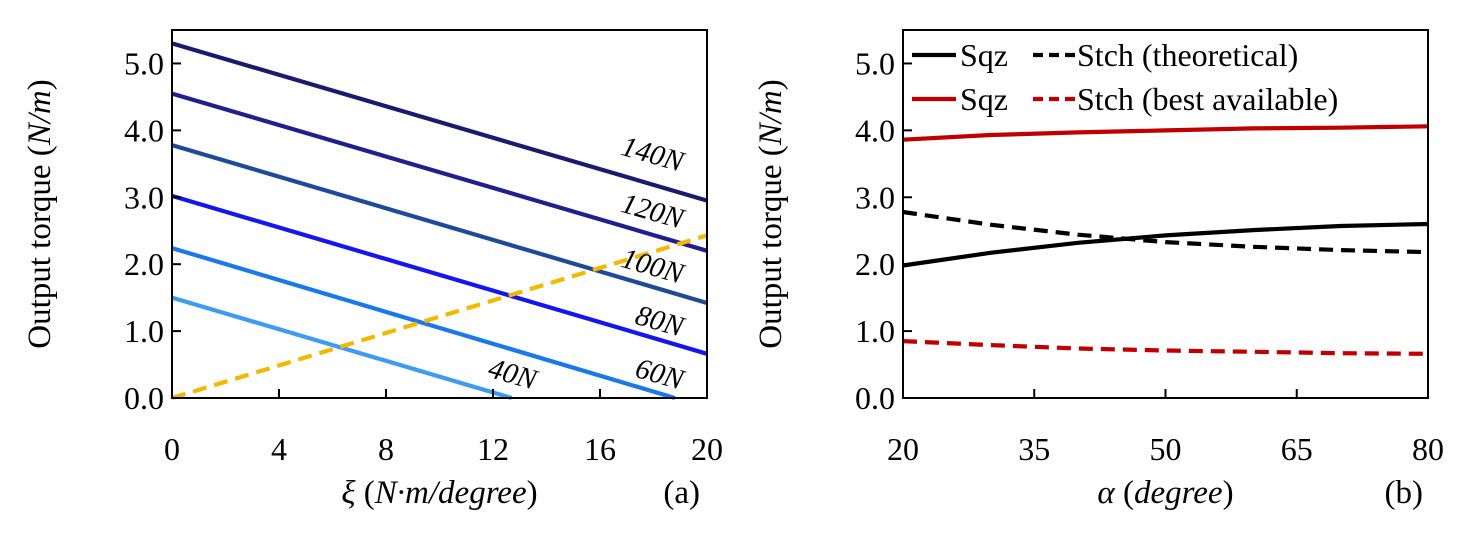 This screenshot has width=1466, height=539. I want to click on x-tick-label: 8, so click(386, 449).